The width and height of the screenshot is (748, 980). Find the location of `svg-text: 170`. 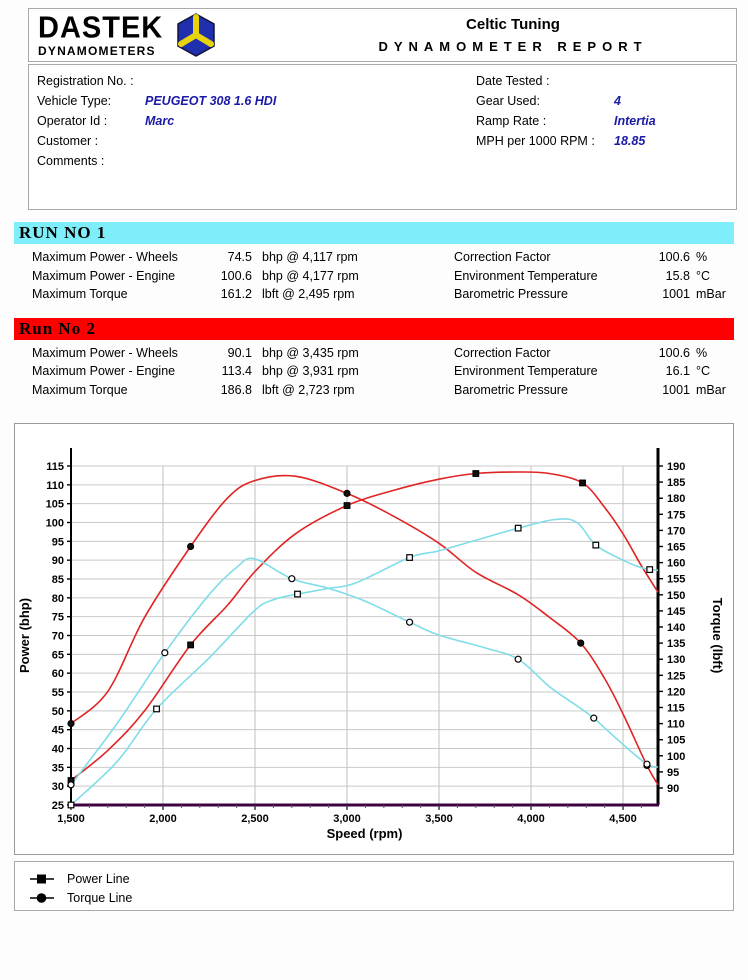

svg-text: 170 is located at coordinates (676, 531).